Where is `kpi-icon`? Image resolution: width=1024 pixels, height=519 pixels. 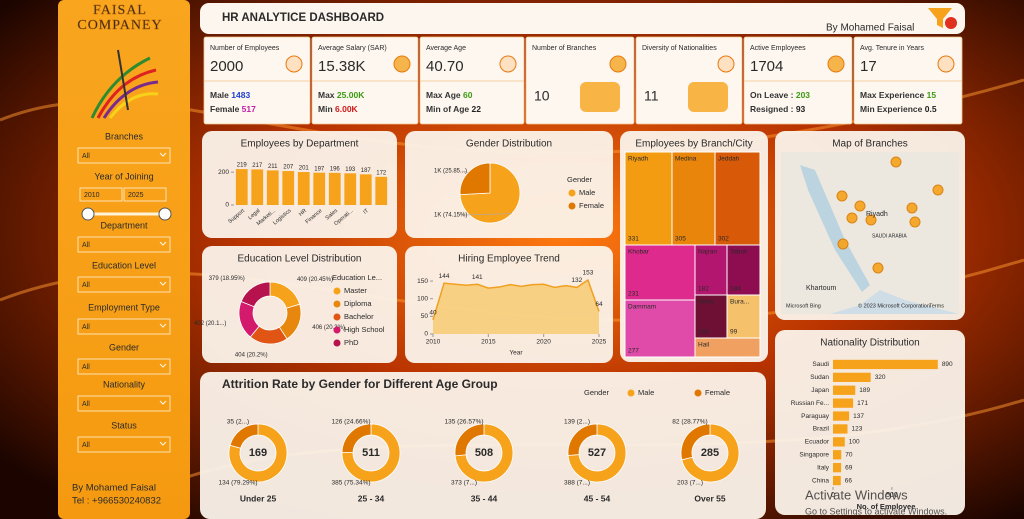
kpi-icon is located at coordinates (294, 64).